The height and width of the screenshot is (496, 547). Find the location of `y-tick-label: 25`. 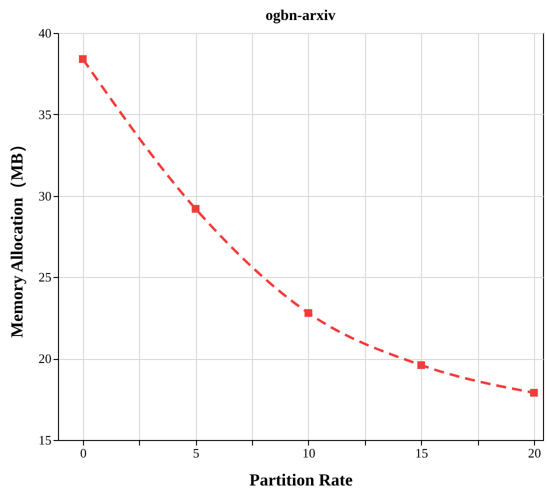

y-tick-label: 25 is located at coordinates (45, 277).